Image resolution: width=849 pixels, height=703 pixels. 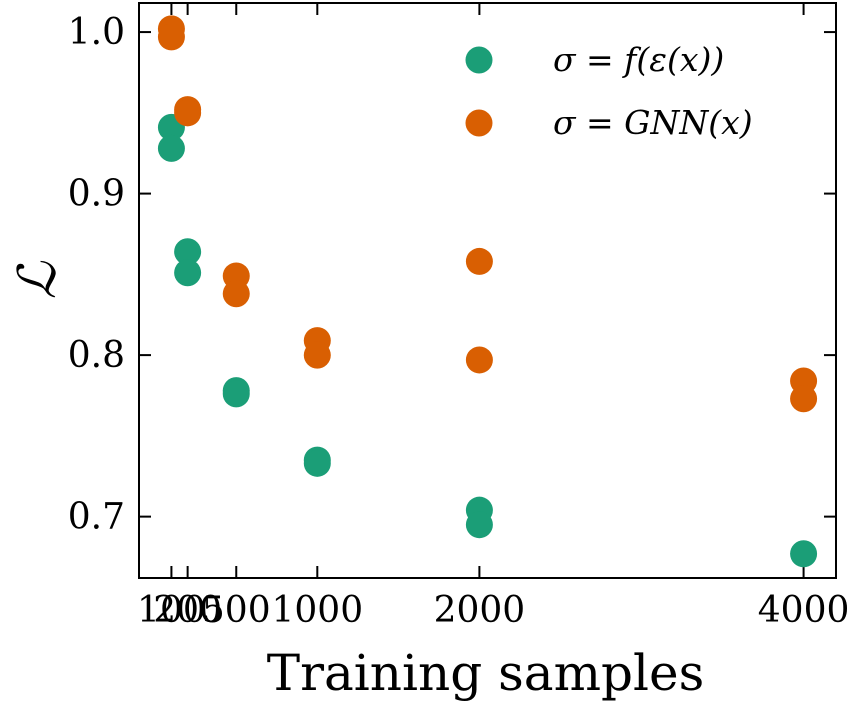 I want to click on x-axis-label: Training samples, so click(x=485, y=673).